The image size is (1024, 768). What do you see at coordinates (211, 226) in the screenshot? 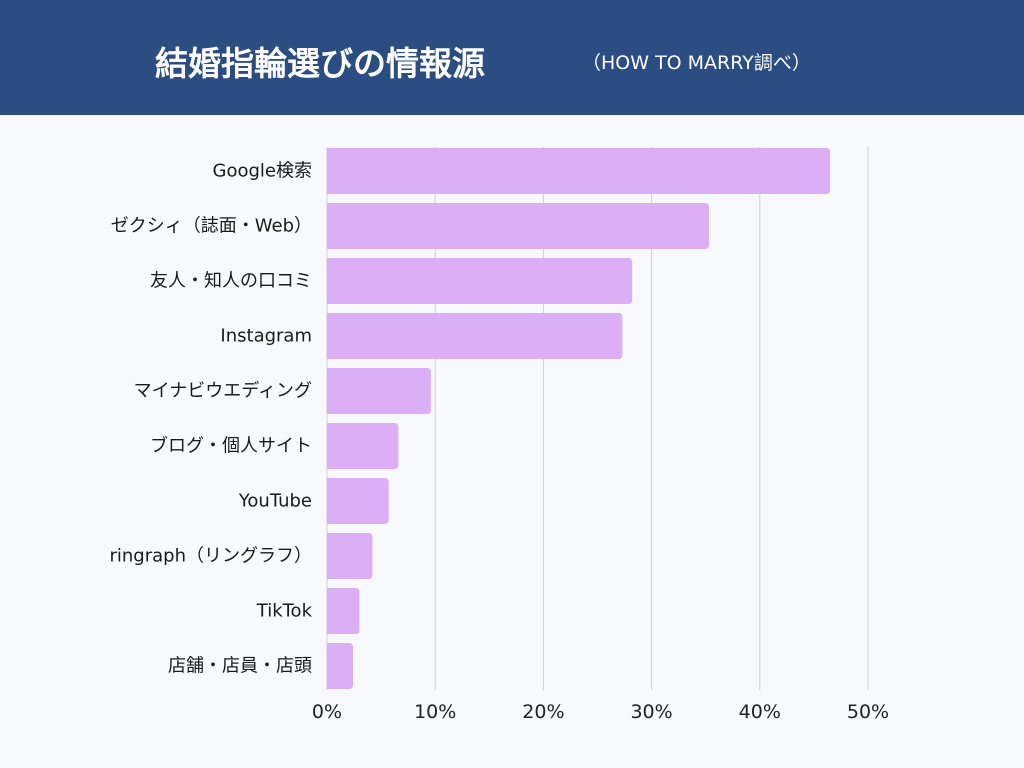
I see `category-label: ゼクシィ（誌面・Web）` at bounding box center [211, 226].